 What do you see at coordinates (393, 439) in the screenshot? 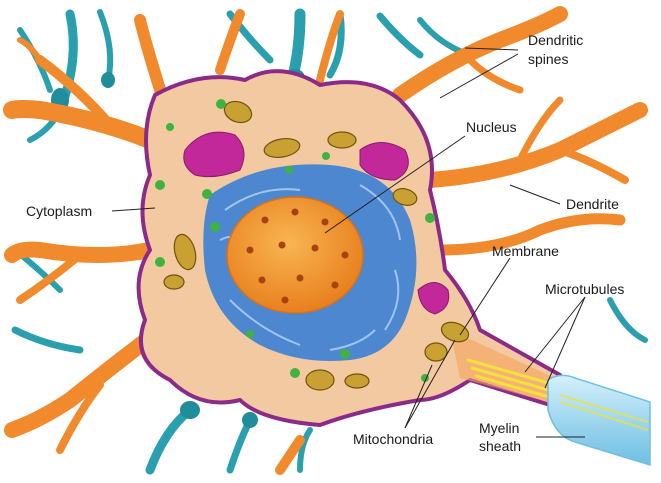
I see `label-mitochondria: Mitochondria` at bounding box center [393, 439].